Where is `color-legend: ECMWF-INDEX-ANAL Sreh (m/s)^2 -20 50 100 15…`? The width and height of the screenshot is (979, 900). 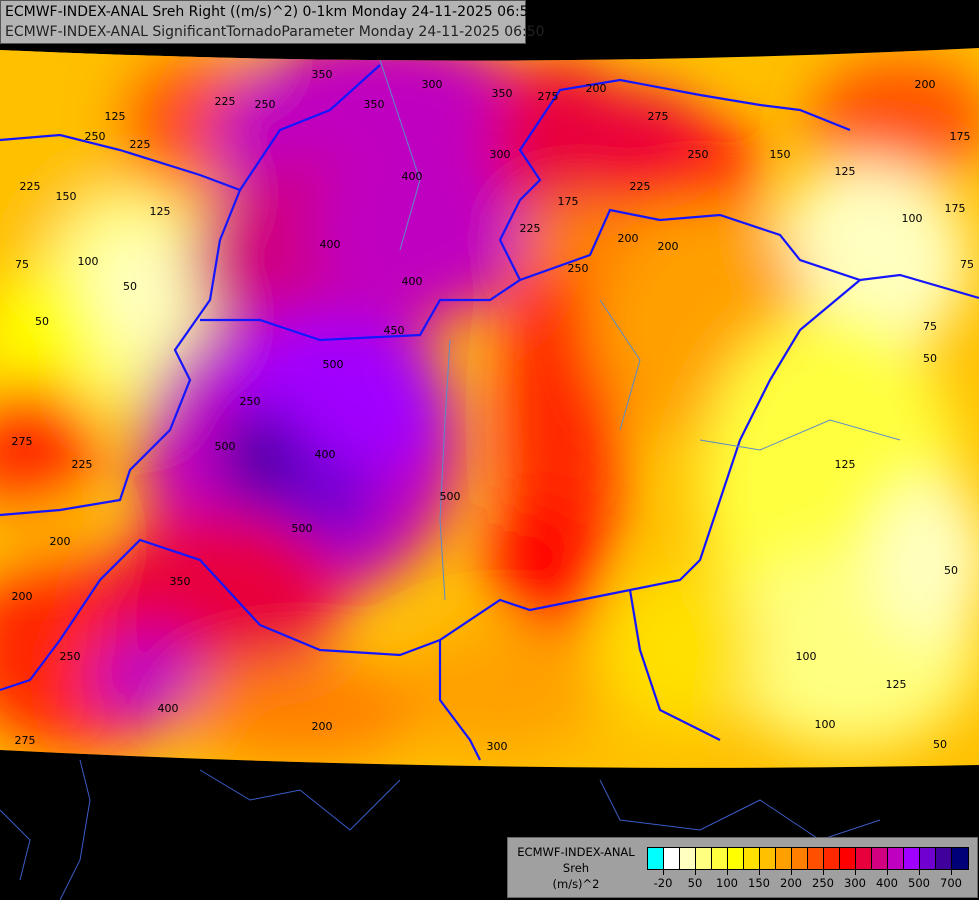 color-legend: ECMWF-INDEX-ANAL Sreh (m/s)^2 -20 50 100 15… is located at coordinates (742, 867).